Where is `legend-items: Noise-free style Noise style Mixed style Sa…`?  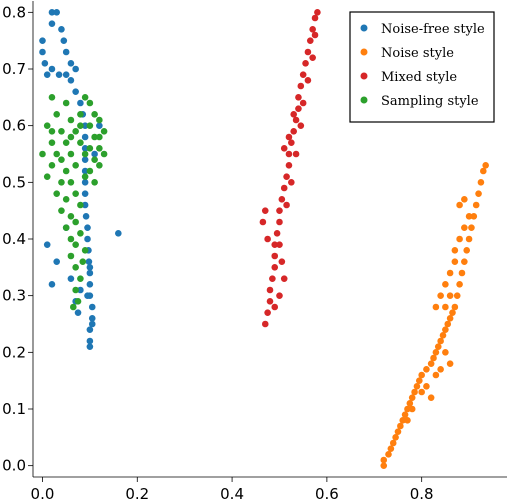
legend-items: Noise-free style Noise style Mixed style Sa… is located at coordinates (422, 65).